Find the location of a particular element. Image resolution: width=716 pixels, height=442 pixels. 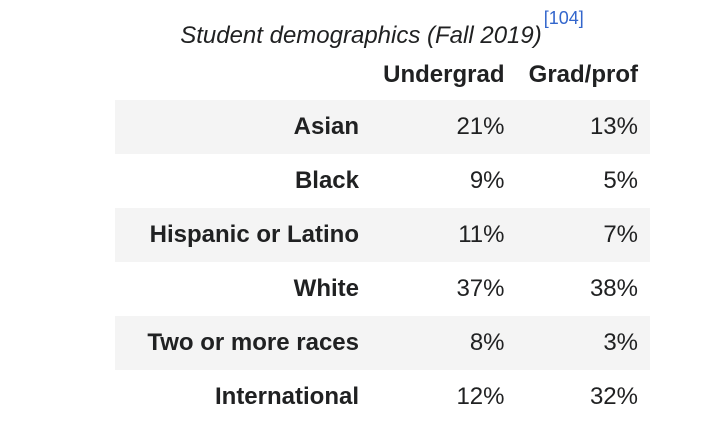

row-label: Black is located at coordinates (326, 180).